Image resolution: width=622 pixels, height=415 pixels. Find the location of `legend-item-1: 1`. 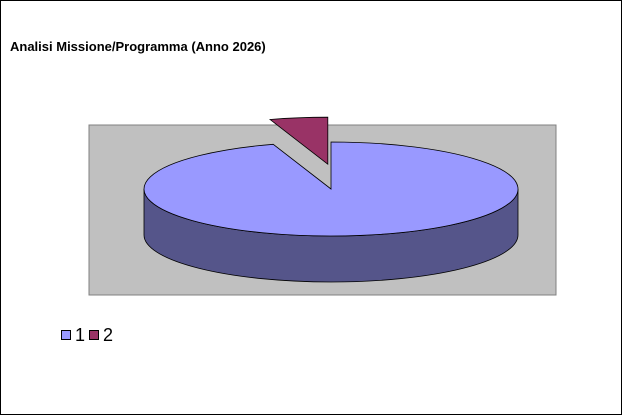

legend-item-1: 1 is located at coordinates (73, 335).